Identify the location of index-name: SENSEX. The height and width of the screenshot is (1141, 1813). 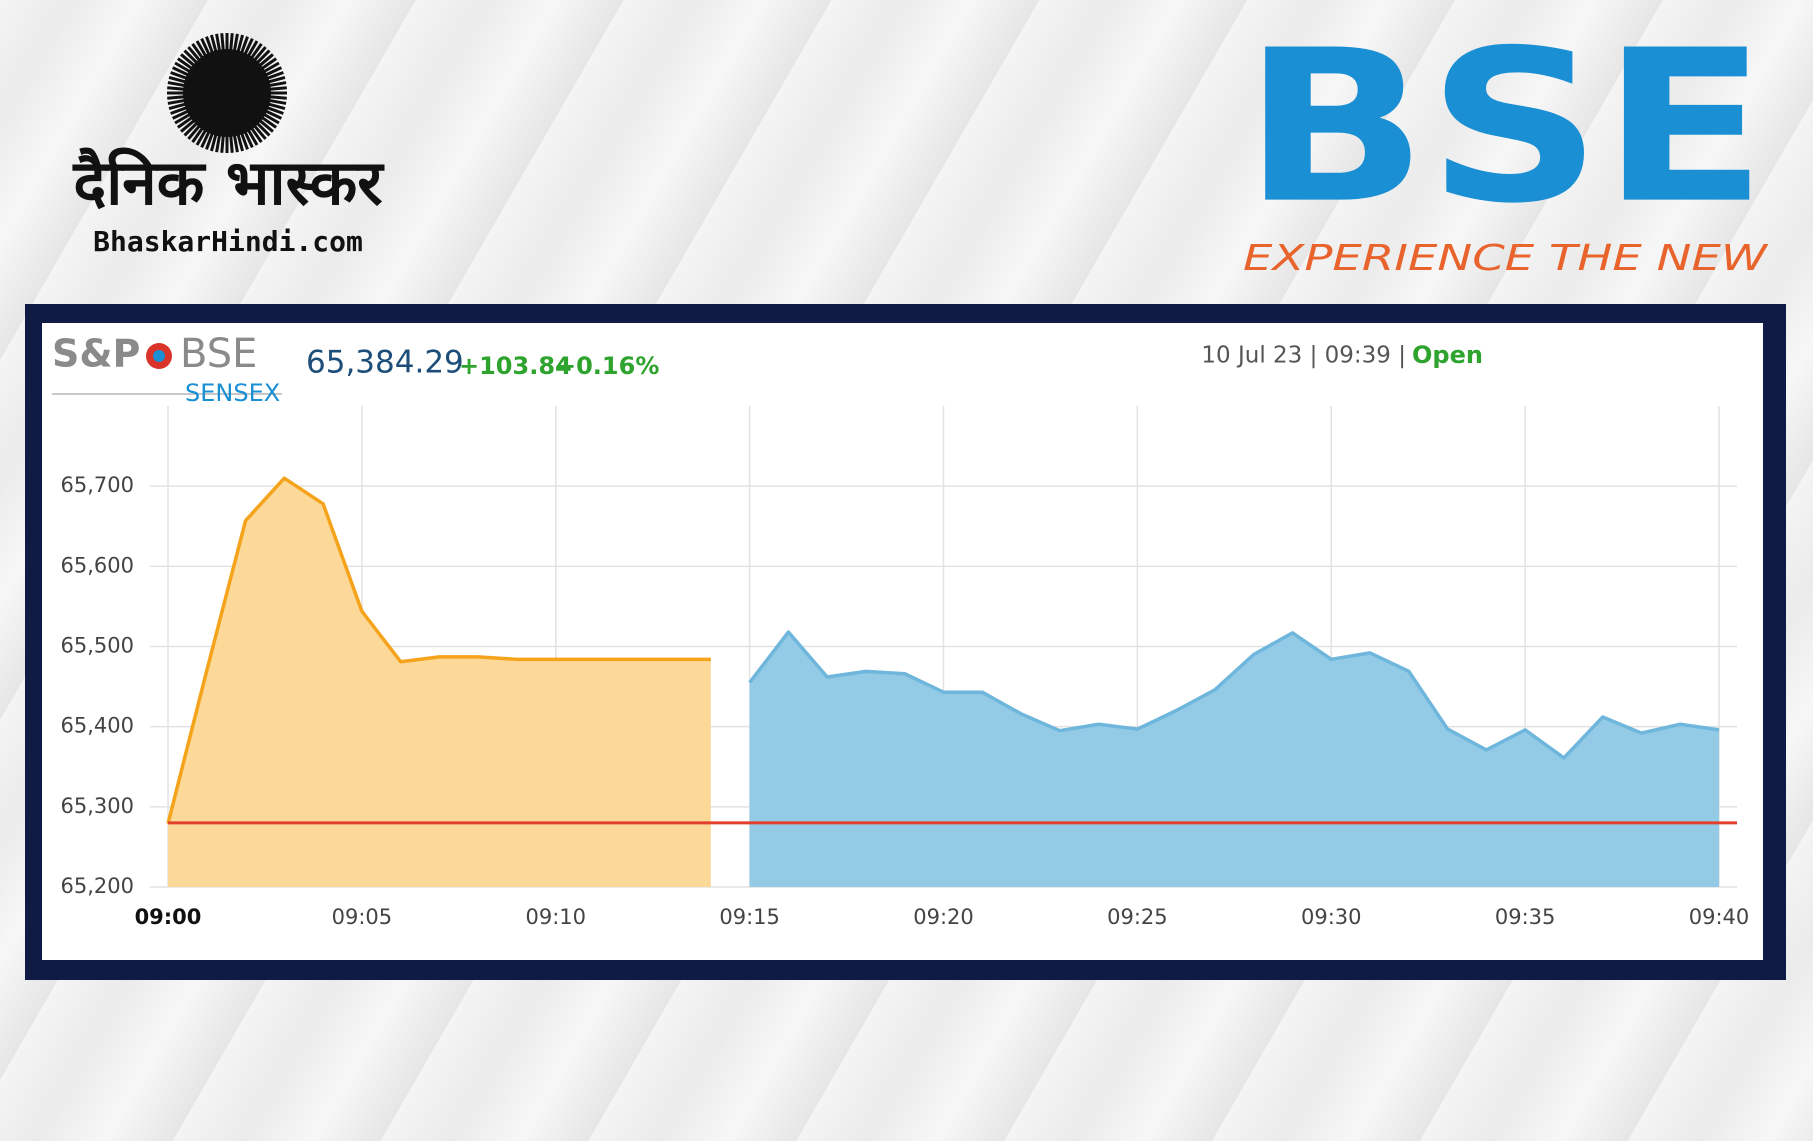
(232, 393).